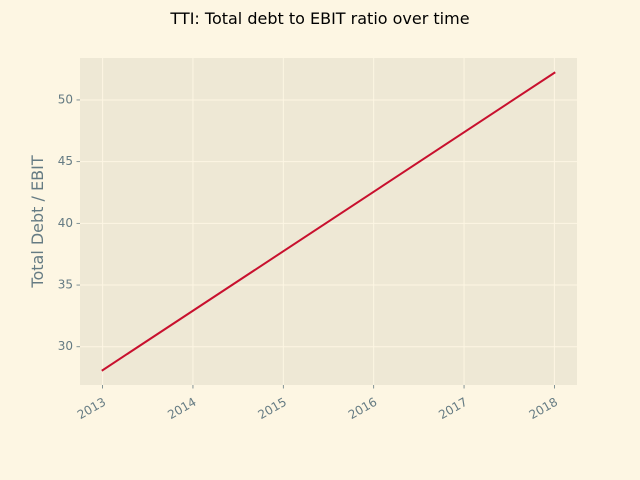 Image resolution: width=640 pixels, height=480 pixels. Describe the element at coordinates (65, 223) in the screenshot. I see `y-tick-label: 40` at that location.